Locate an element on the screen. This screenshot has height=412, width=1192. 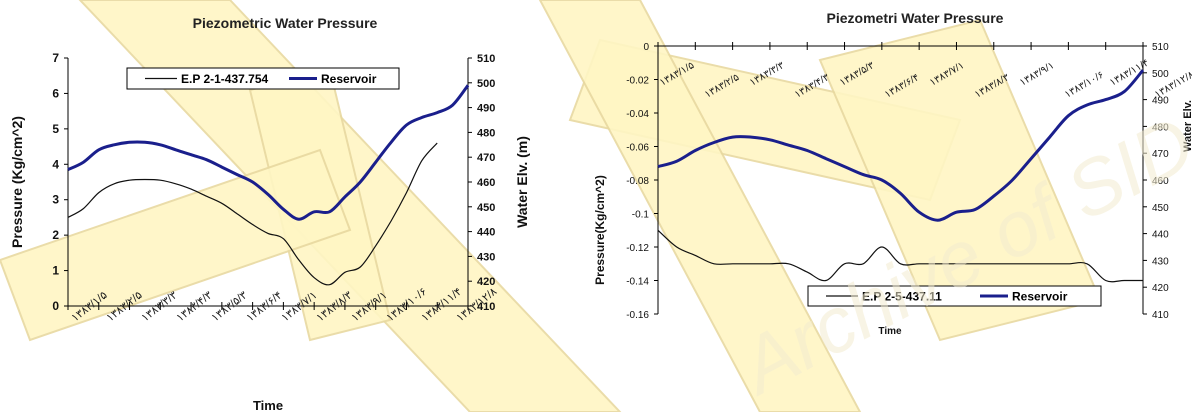
y-tick-label: -0.12 is located at coordinates (637, 248).